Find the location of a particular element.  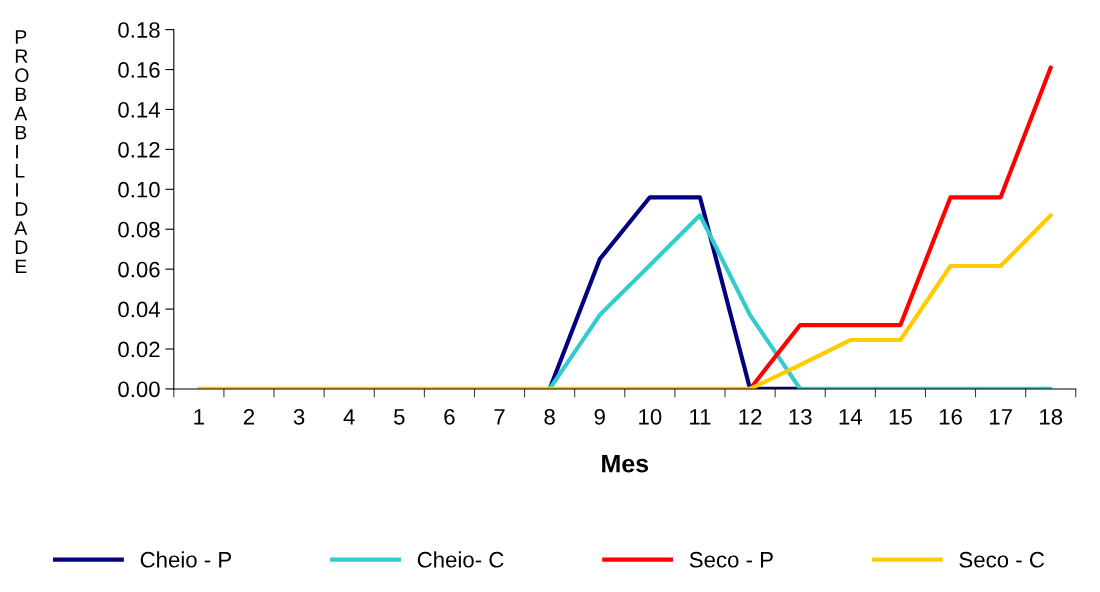

legend-label: Seco - P is located at coordinates (731, 559).